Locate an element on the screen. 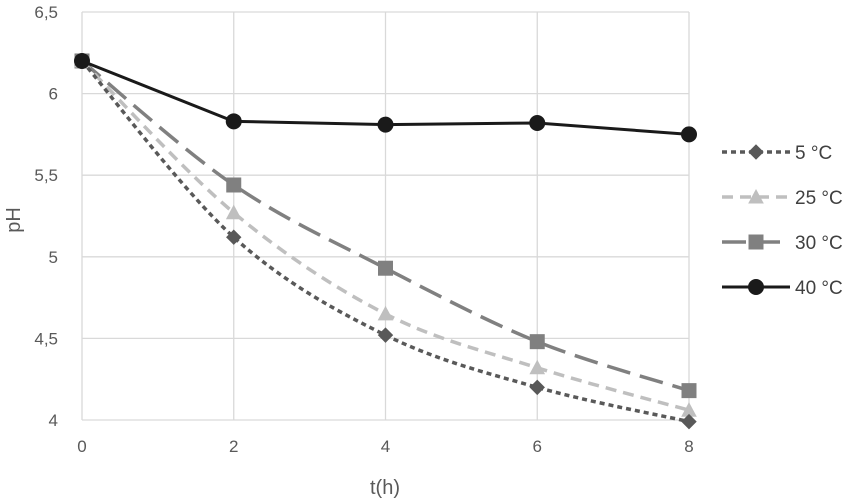  y-axis-title: pH is located at coordinates (14, 220).